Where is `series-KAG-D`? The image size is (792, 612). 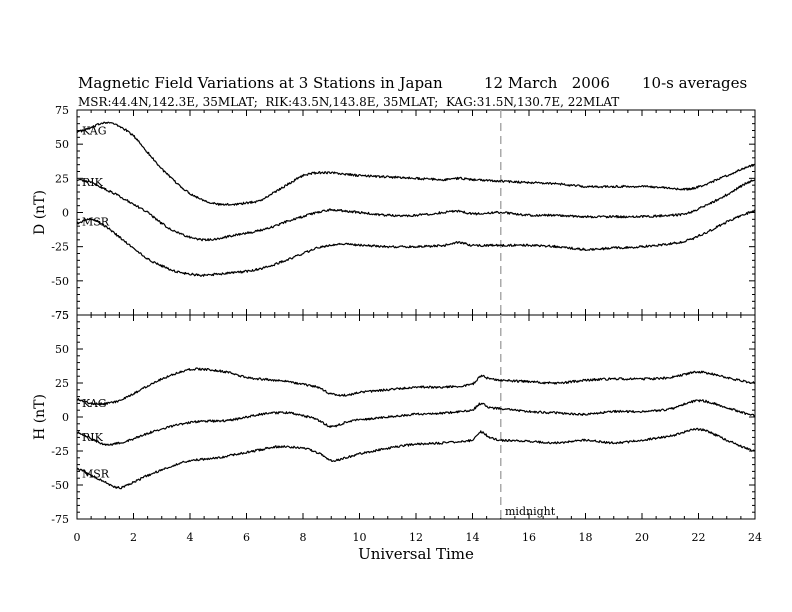 series-KAG-D is located at coordinates (416, 163).